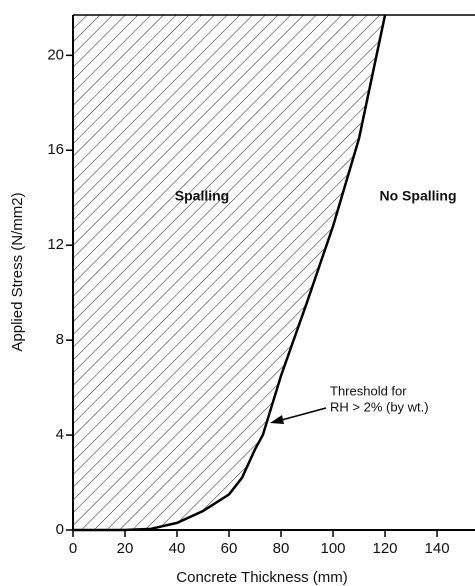 The width and height of the screenshot is (475, 586). Describe the element at coordinates (55, 54) in the screenshot. I see `y-tick-label: 20` at that location.